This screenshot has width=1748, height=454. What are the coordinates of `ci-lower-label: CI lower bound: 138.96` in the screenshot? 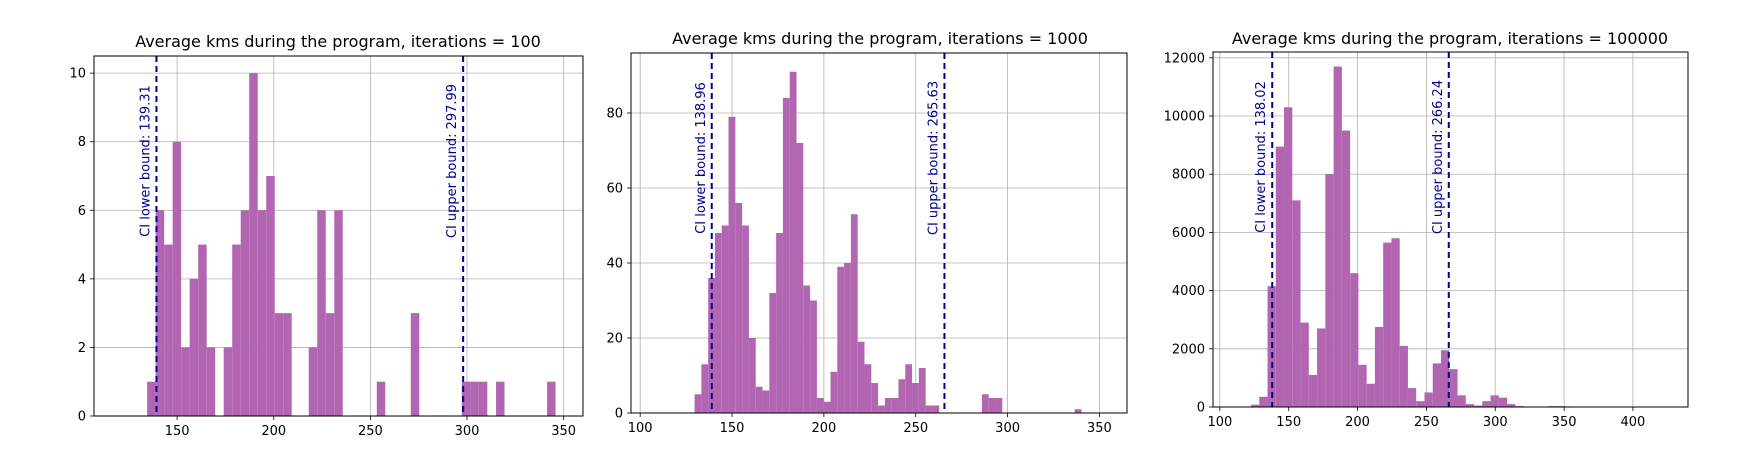 It's located at (701, 158).